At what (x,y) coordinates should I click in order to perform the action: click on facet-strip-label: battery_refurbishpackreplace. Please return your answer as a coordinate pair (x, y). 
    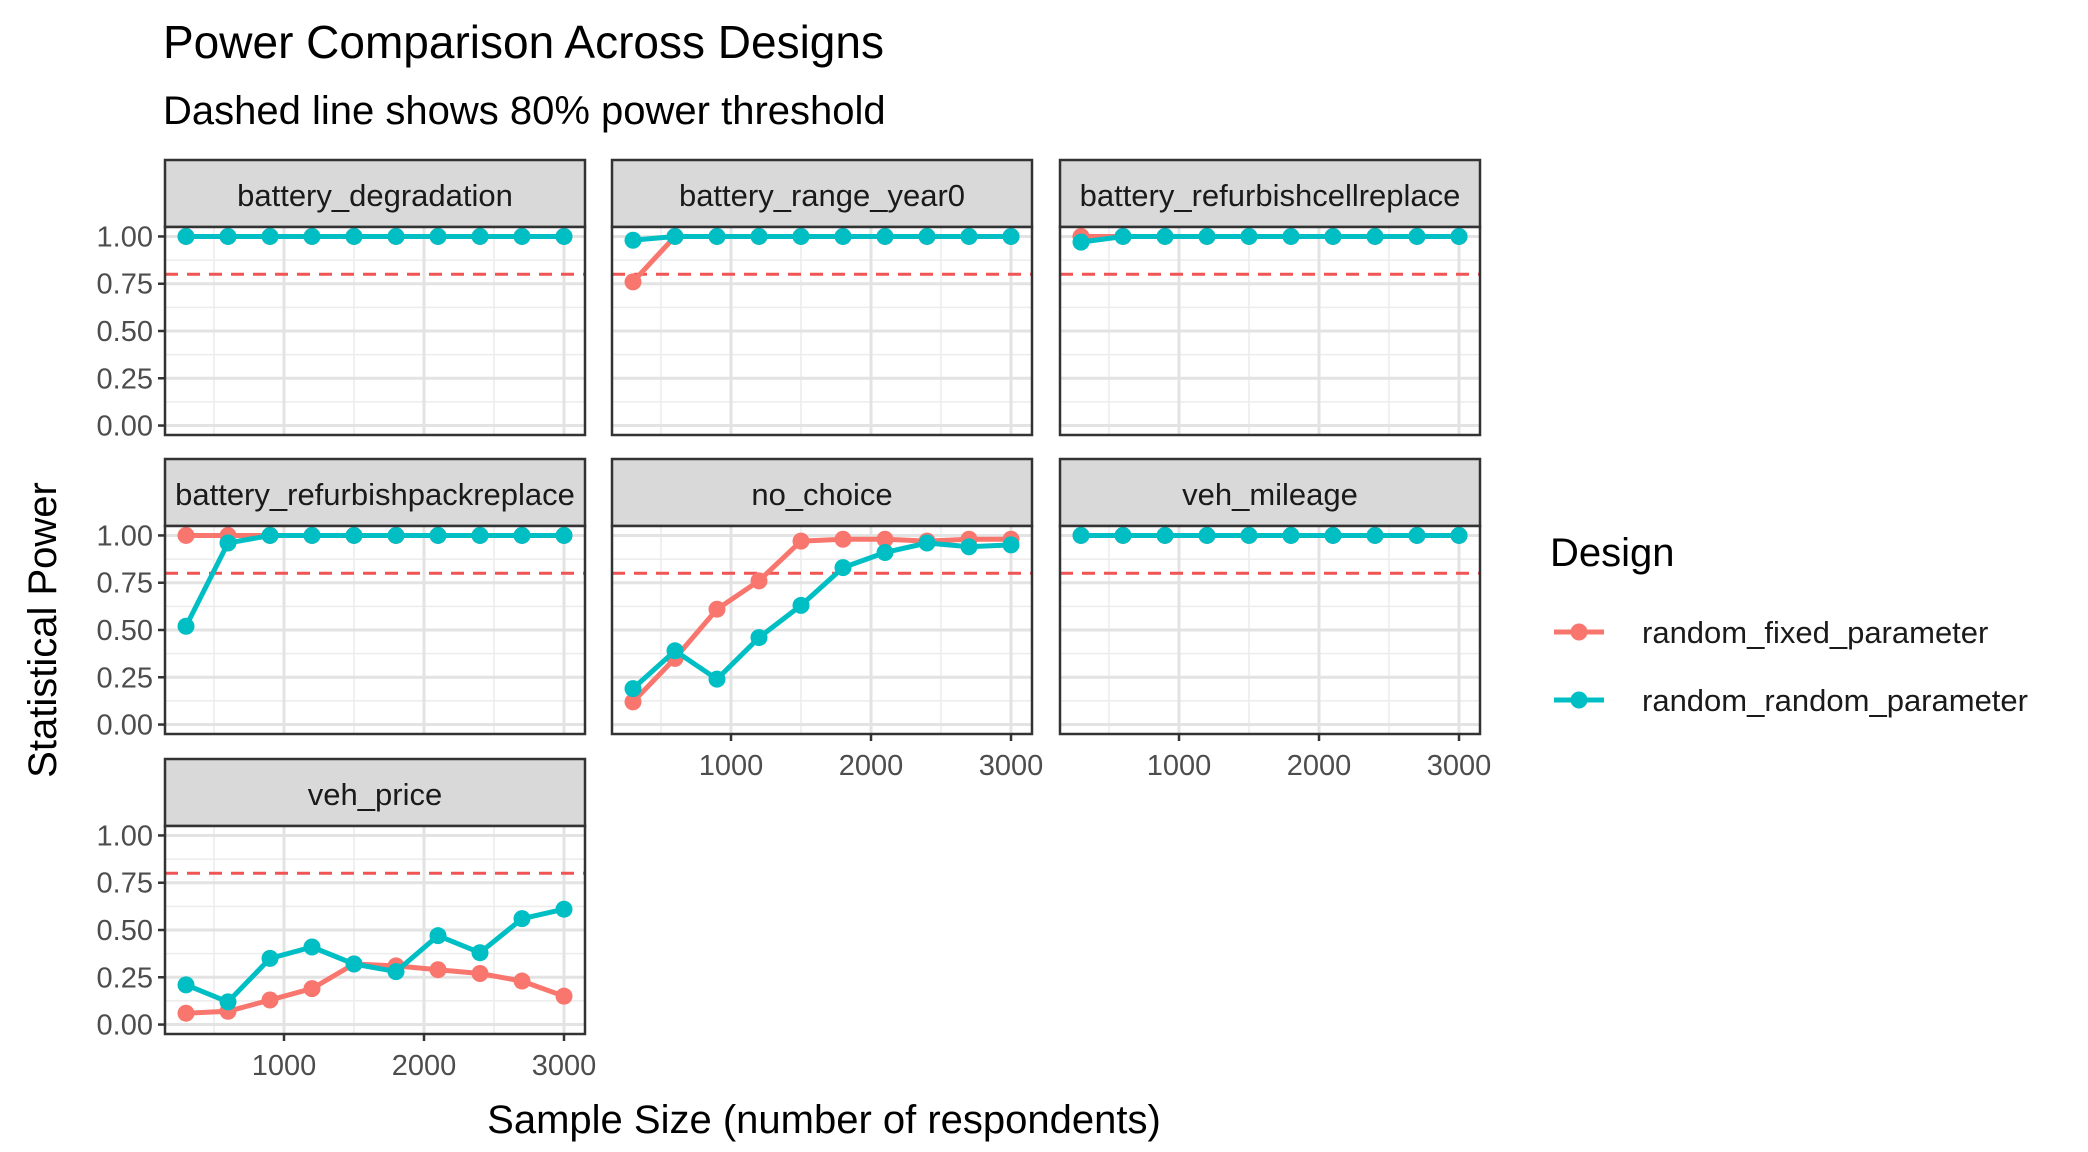
    Looking at the image, I should click on (375, 494).